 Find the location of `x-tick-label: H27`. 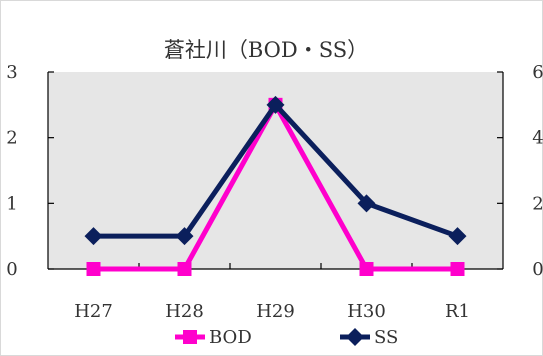

x-tick-label: H27 is located at coordinates (93, 311).